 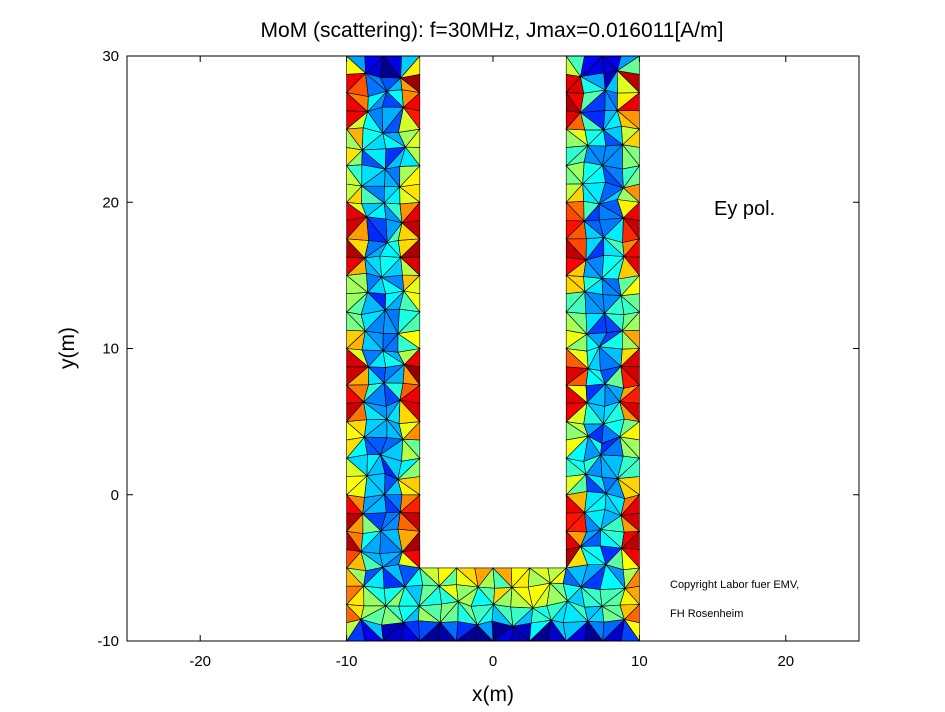 What do you see at coordinates (493, 661) in the screenshot?
I see `x-tick-label: 0` at bounding box center [493, 661].